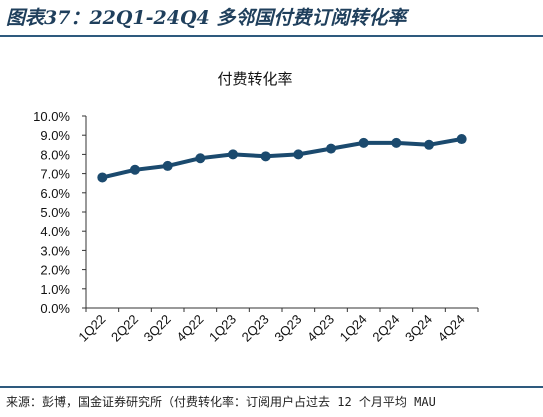  What do you see at coordinates (320, 328) in the screenshot?
I see `x-tick-label: 4Q23` at bounding box center [320, 328].